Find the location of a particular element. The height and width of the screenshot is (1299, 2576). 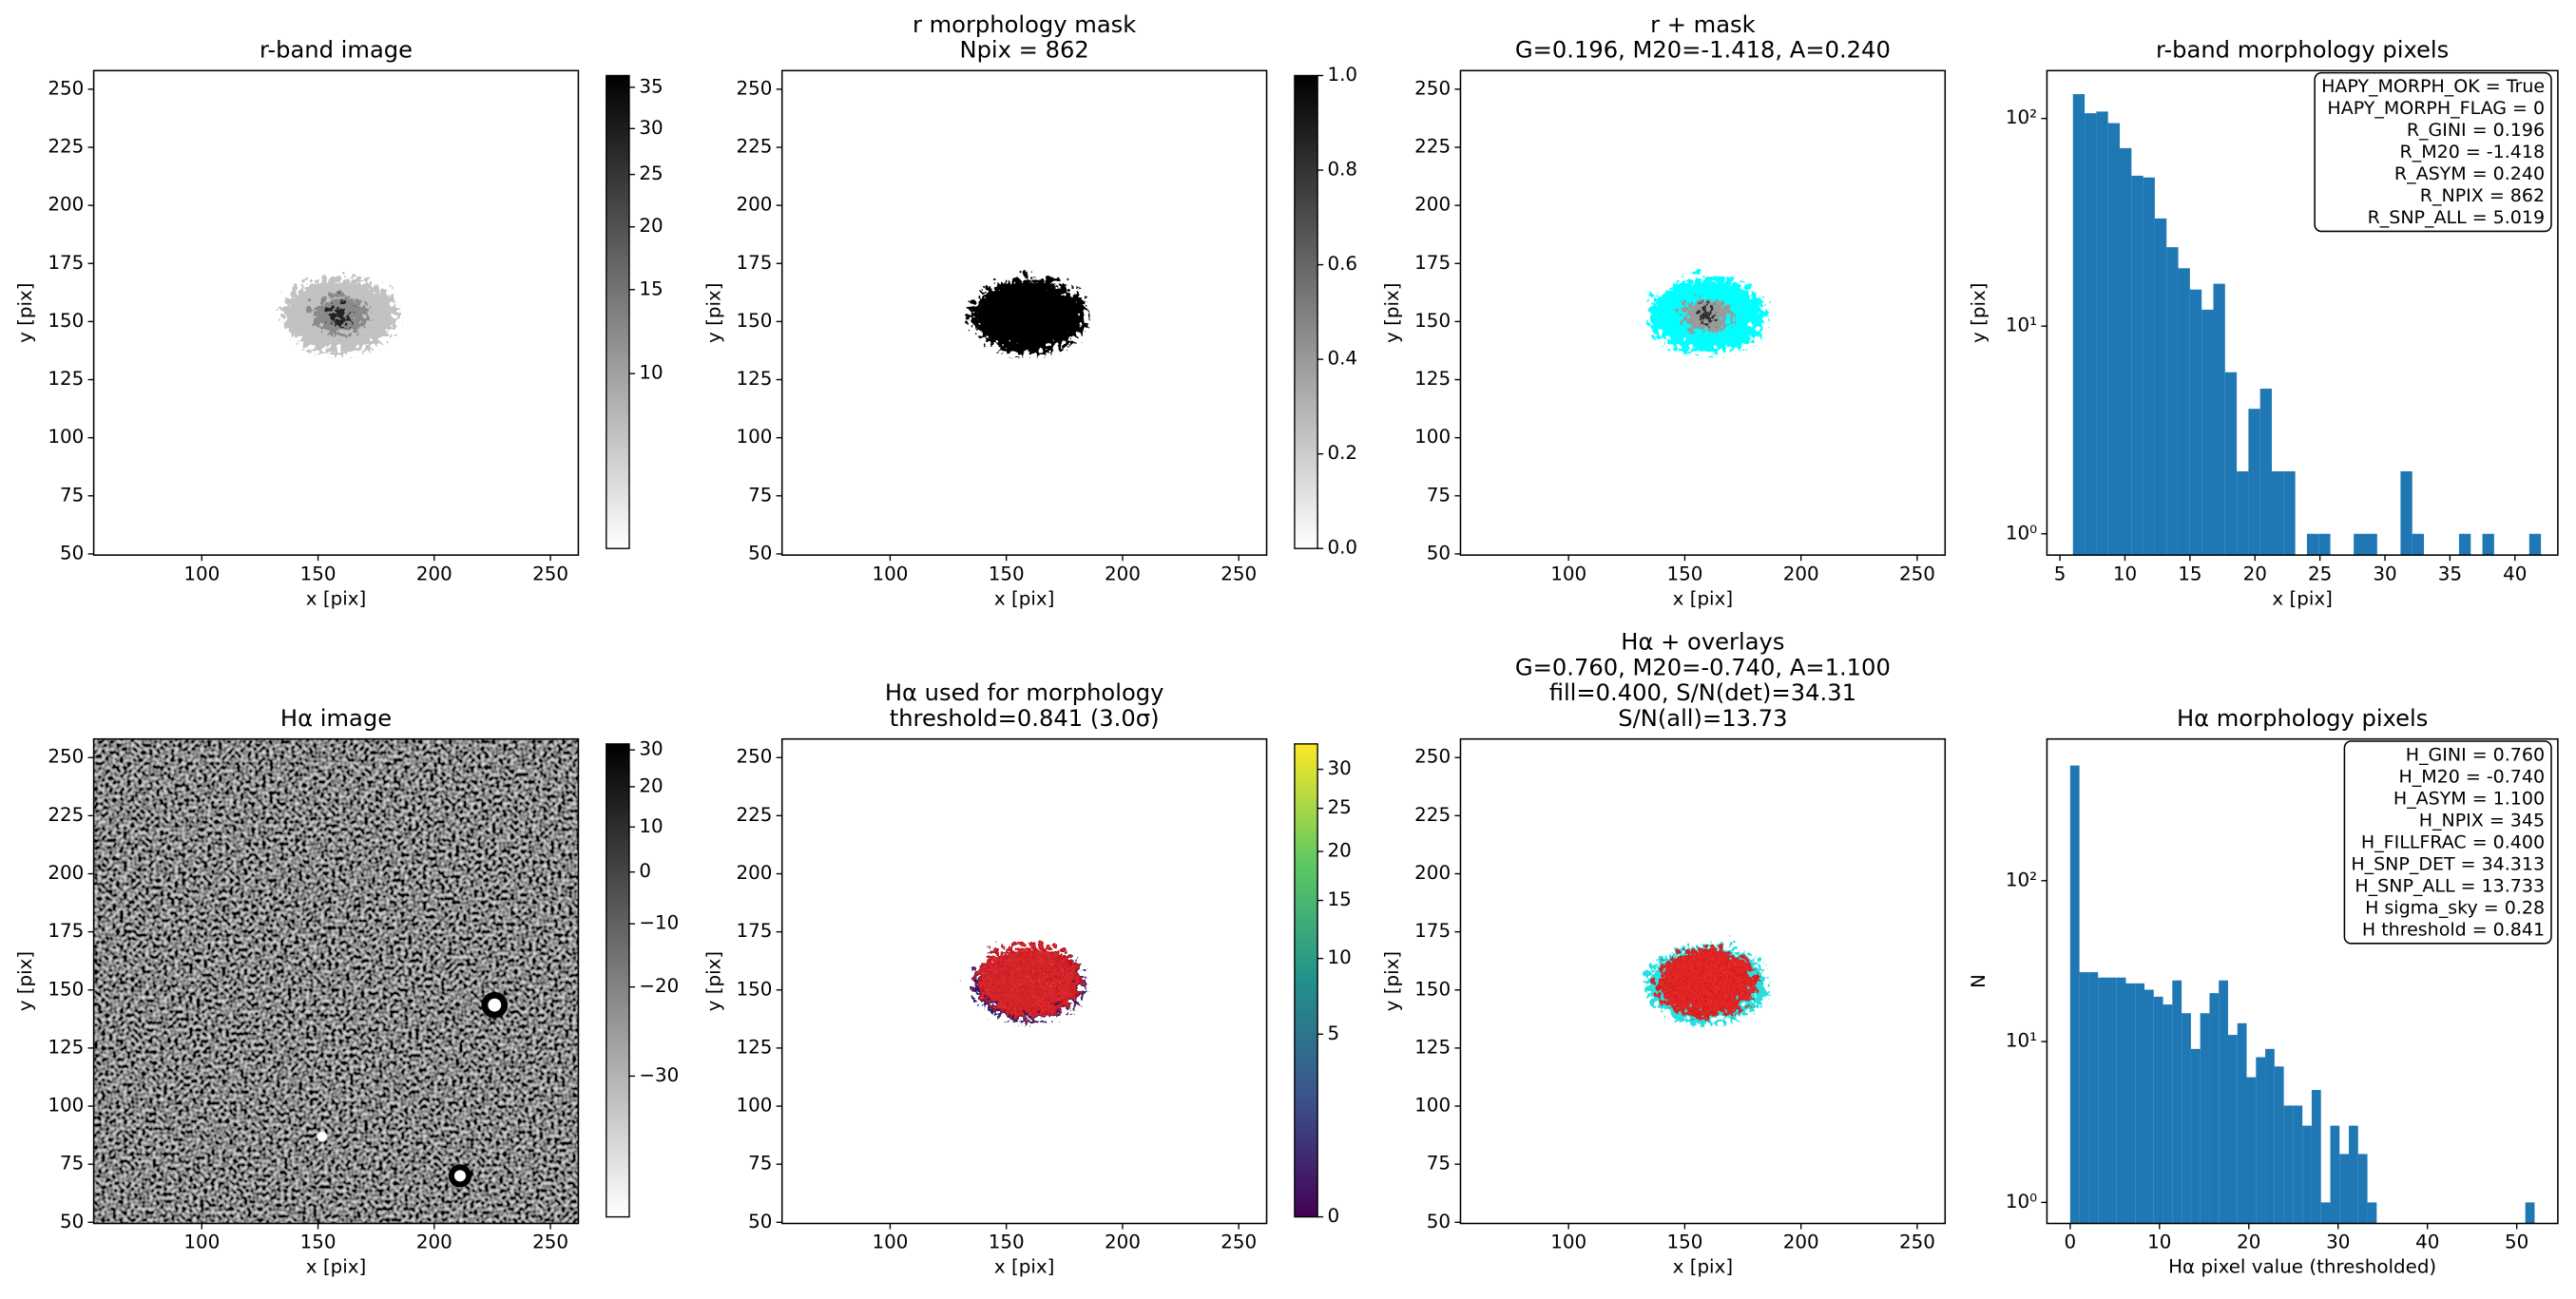

ha-morph-blob is located at coordinates (1022, 978).